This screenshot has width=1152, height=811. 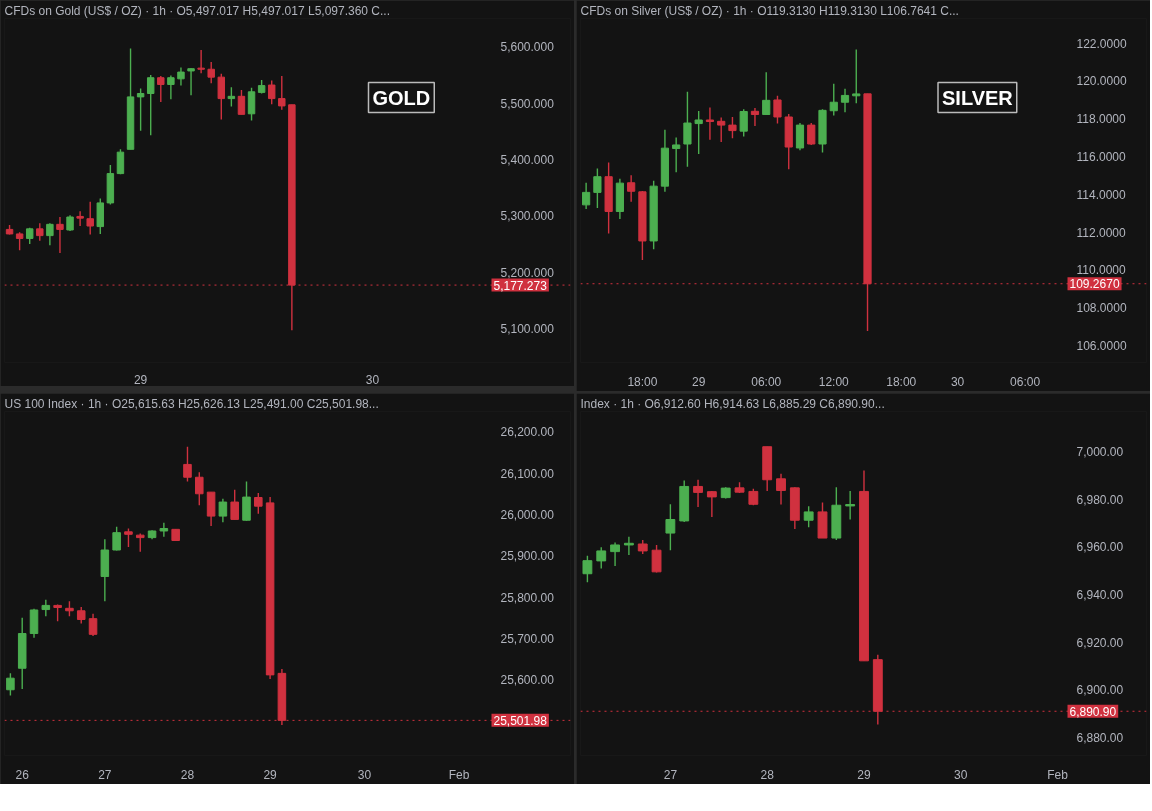 I want to click on ref-line-label: 6,890.90, so click(x=1093, y=711).